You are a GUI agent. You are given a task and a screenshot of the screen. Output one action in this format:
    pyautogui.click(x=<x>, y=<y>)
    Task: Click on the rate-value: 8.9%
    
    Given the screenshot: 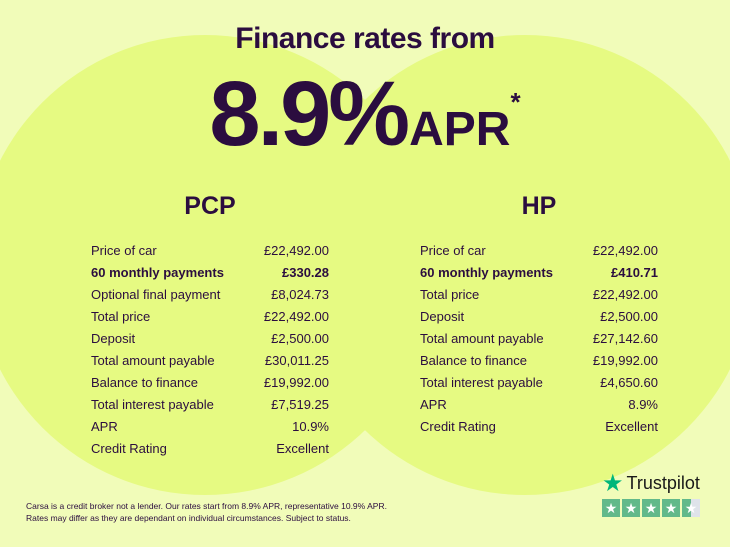 What is the action you would take?
    pyautogui.click(x=309, y=114)
    